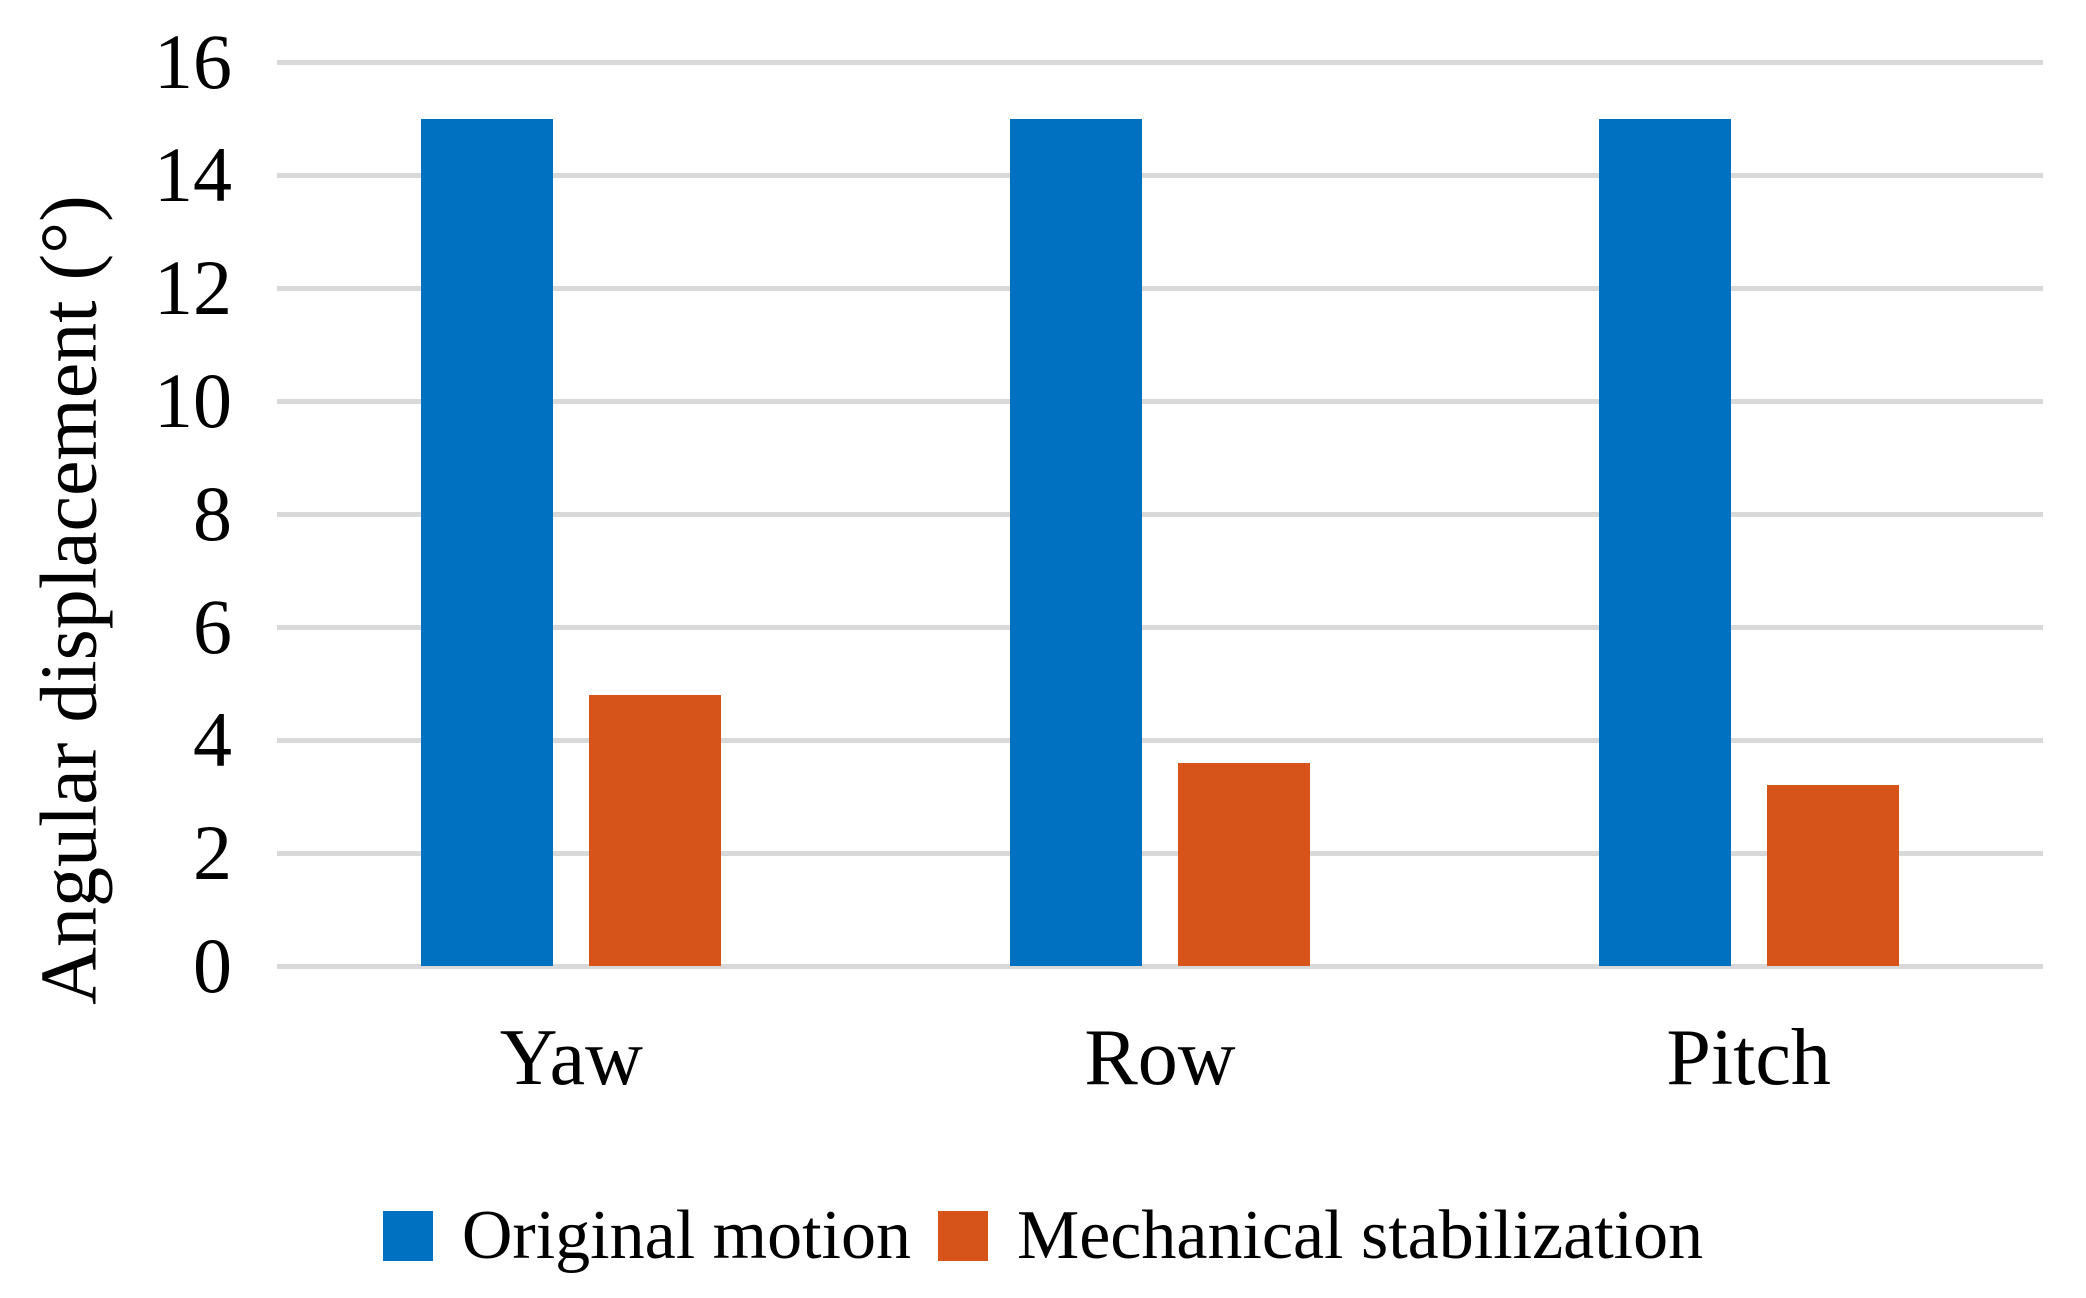 This screenshot has height=1298, width=2086. What do you see at coordinates (1832, 875) in the screenshot?
I see `bar-mechanical-stabilization-pitch` at bounding box center [1832, 875].